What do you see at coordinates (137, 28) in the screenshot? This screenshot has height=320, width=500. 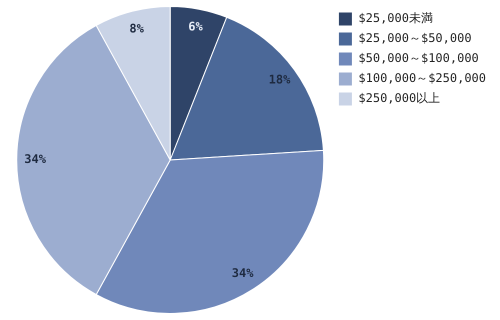 I see `data-label: 8%` at bounding box center [137, 28].